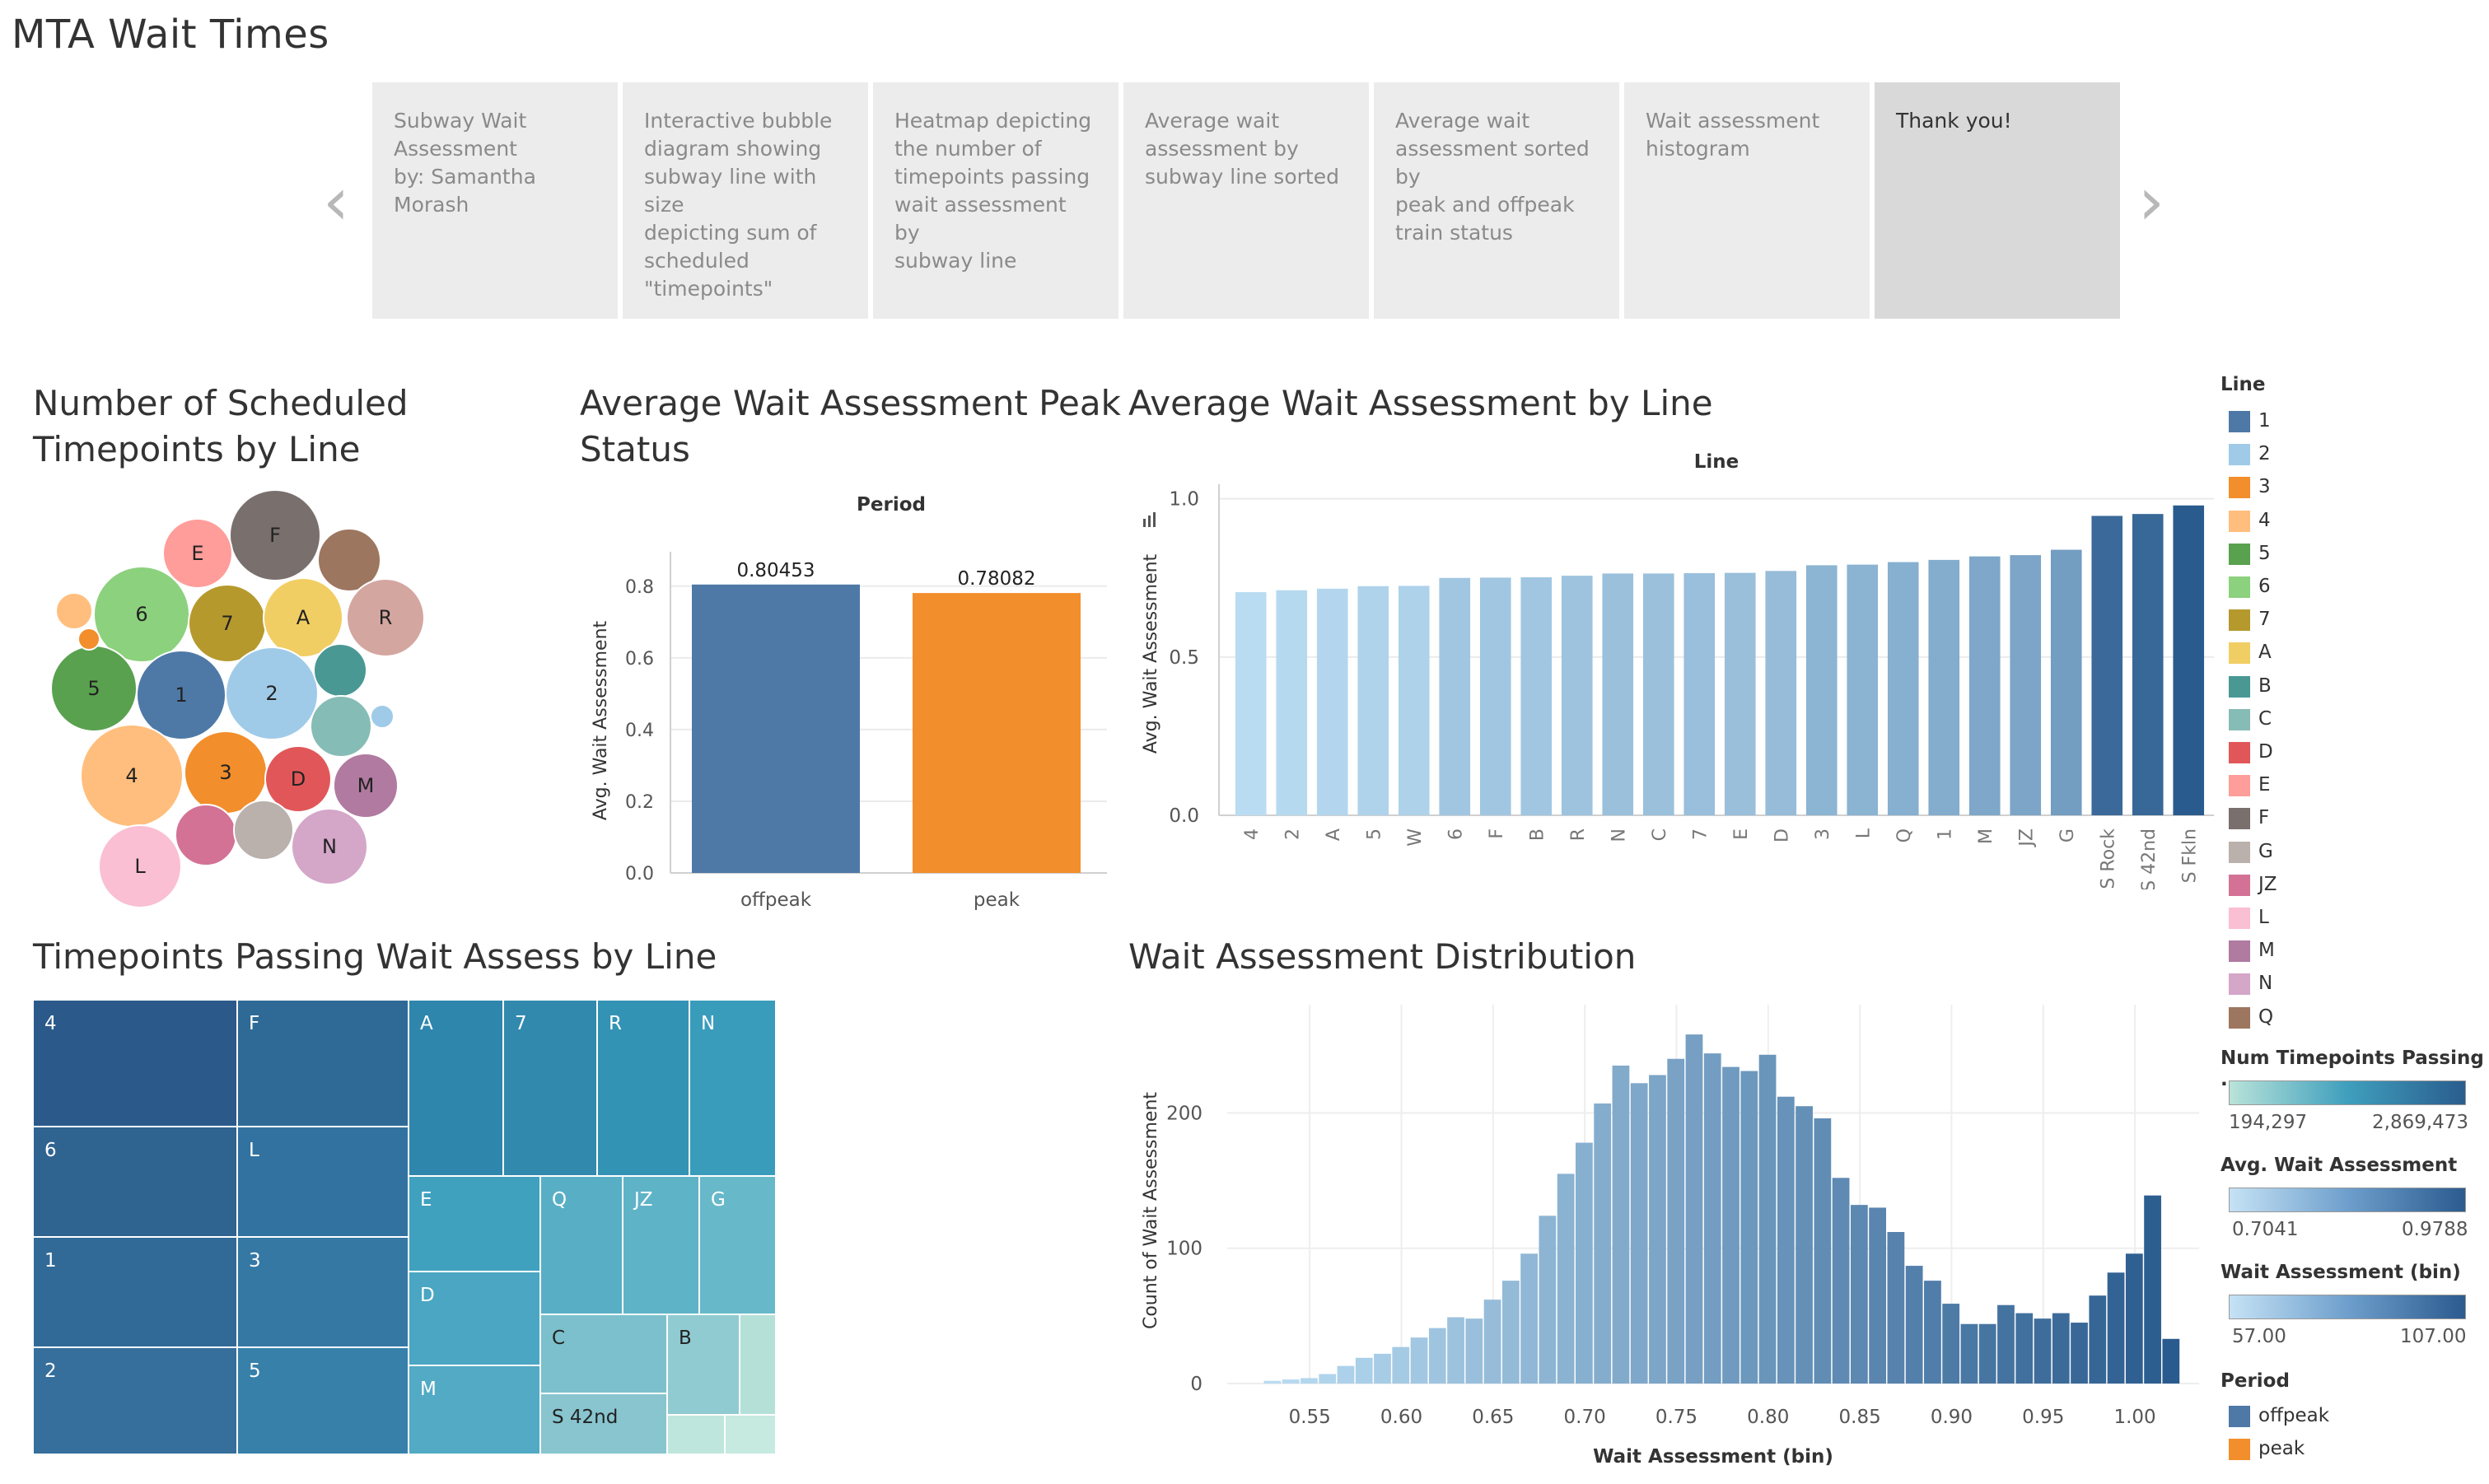 The width and height of the screenshot is (2489, 1484). Describe the element at coordinates (1945, 834) in the screenshot. I see `x-tick-label: 1` at that location.